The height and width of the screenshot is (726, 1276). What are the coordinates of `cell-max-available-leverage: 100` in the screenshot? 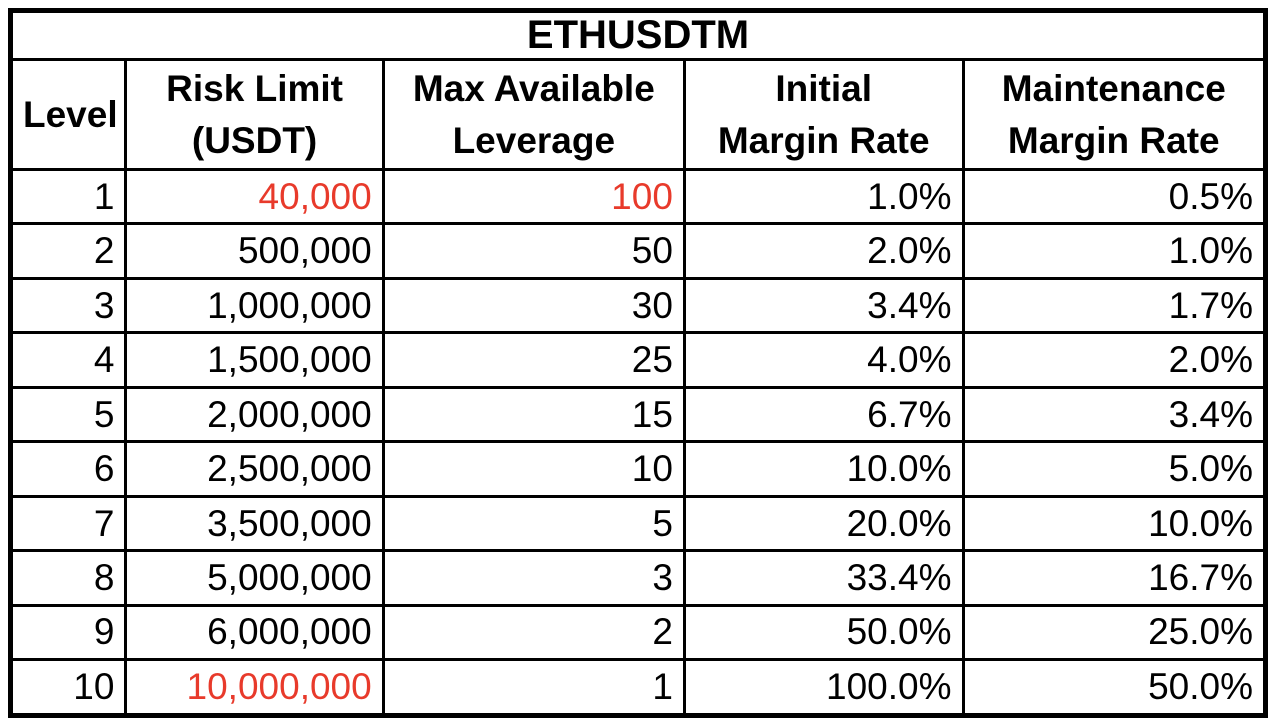 It's located at (533, 196).